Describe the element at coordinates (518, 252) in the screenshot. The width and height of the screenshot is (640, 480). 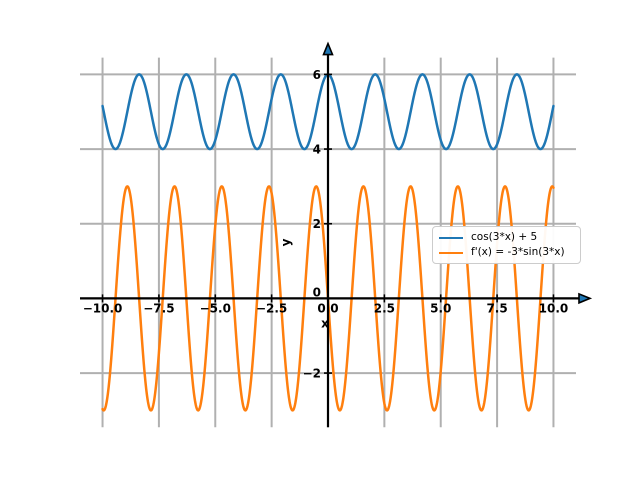
I see `legend-label-derivative: f'(x) = -3*sin(3*x)` at that location.